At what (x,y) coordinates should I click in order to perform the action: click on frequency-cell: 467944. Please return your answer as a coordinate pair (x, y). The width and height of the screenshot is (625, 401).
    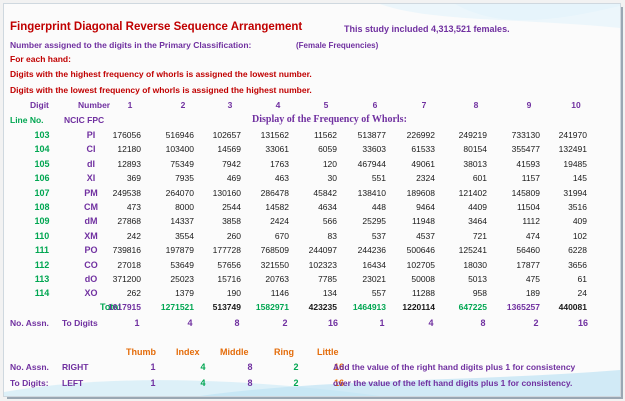
    Looking at the image, I should click on (371, 163).